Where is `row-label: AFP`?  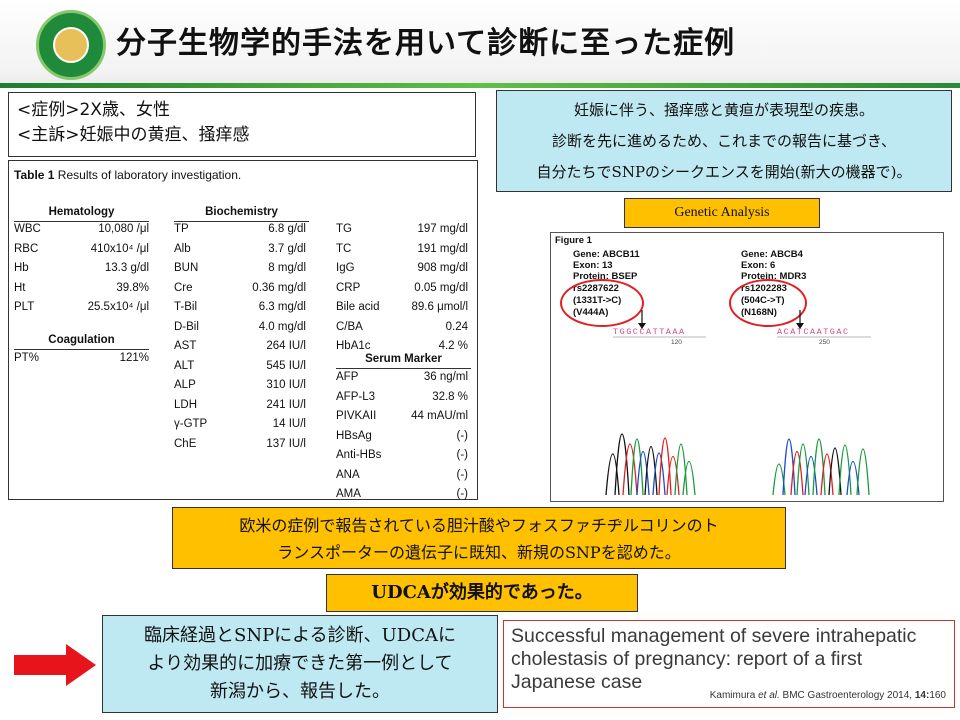
row-label: AFP is located at coordinates (347, 377).